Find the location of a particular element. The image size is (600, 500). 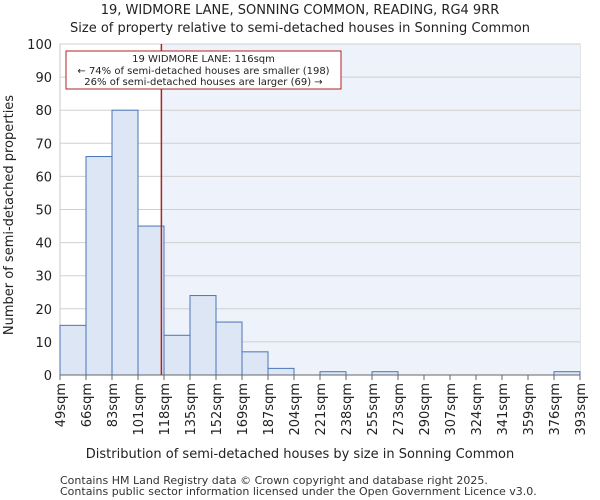

x-tick-label: 341sqm is located at coordinates (503, 409).